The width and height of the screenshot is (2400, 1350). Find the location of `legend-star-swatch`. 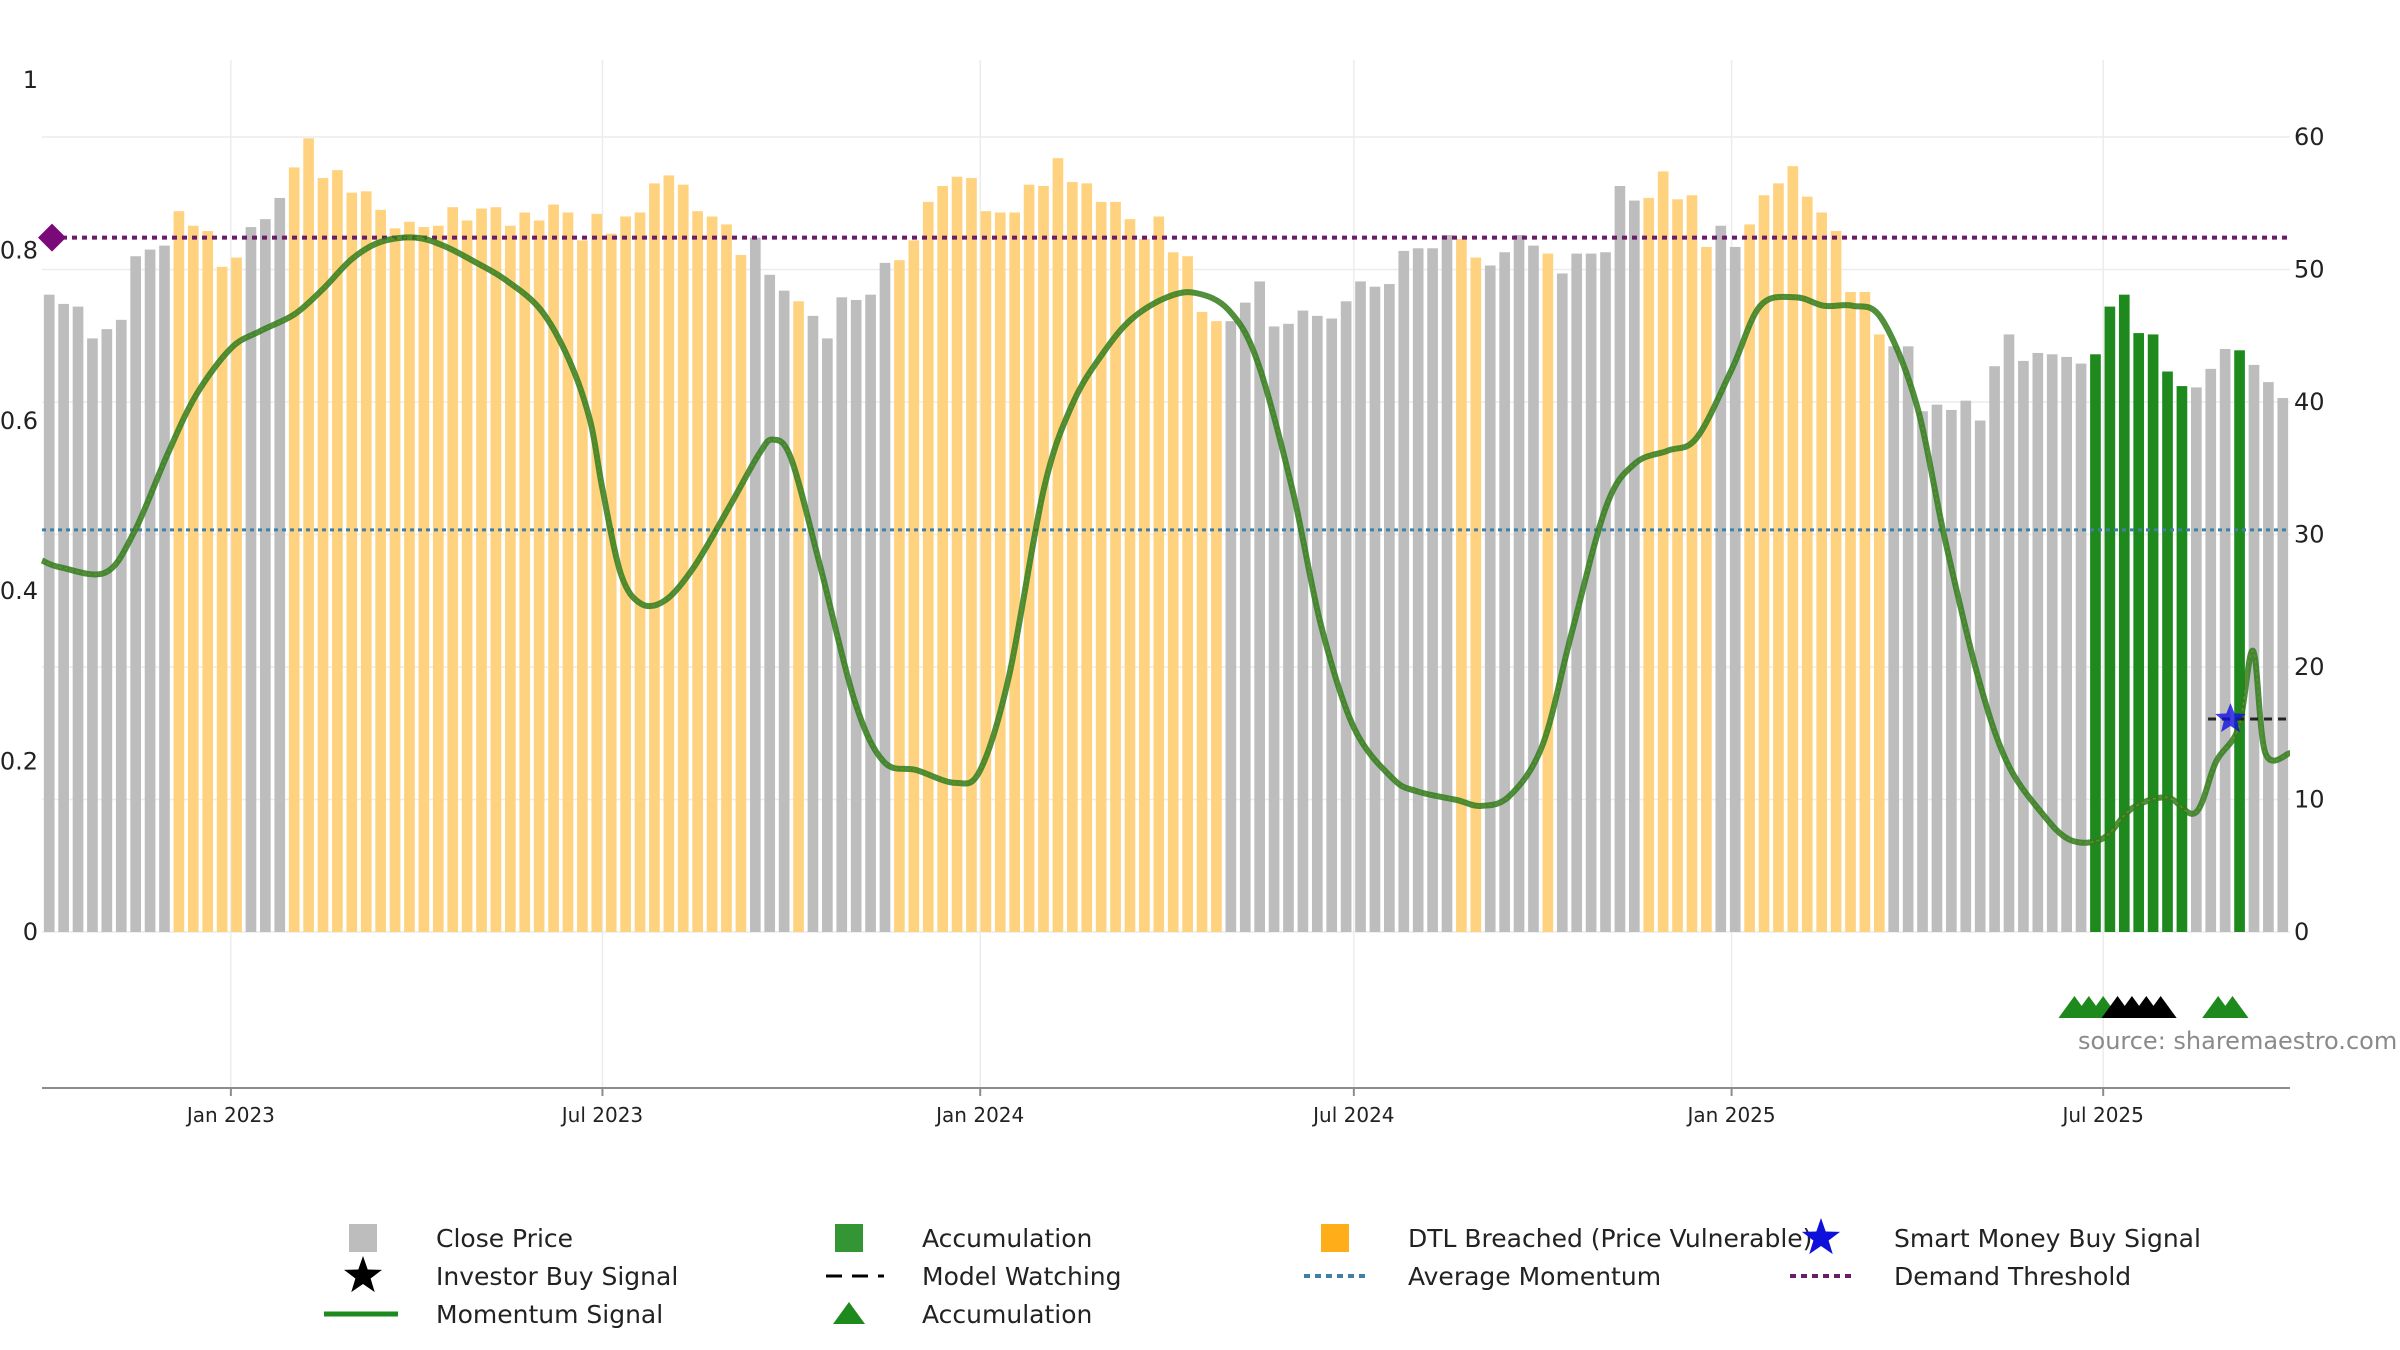

legend-star-swatch is located at coordinates (1821, 1236).